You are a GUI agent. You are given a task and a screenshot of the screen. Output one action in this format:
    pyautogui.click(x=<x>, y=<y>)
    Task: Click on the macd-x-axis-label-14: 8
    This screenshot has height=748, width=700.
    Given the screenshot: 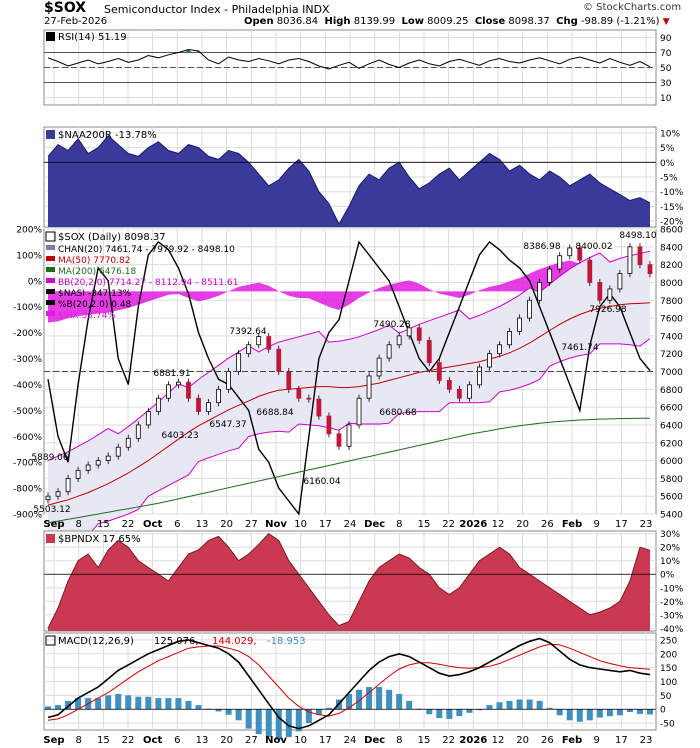 What is the action you would take?
    pyautogui.click(x=399, y=740)
    